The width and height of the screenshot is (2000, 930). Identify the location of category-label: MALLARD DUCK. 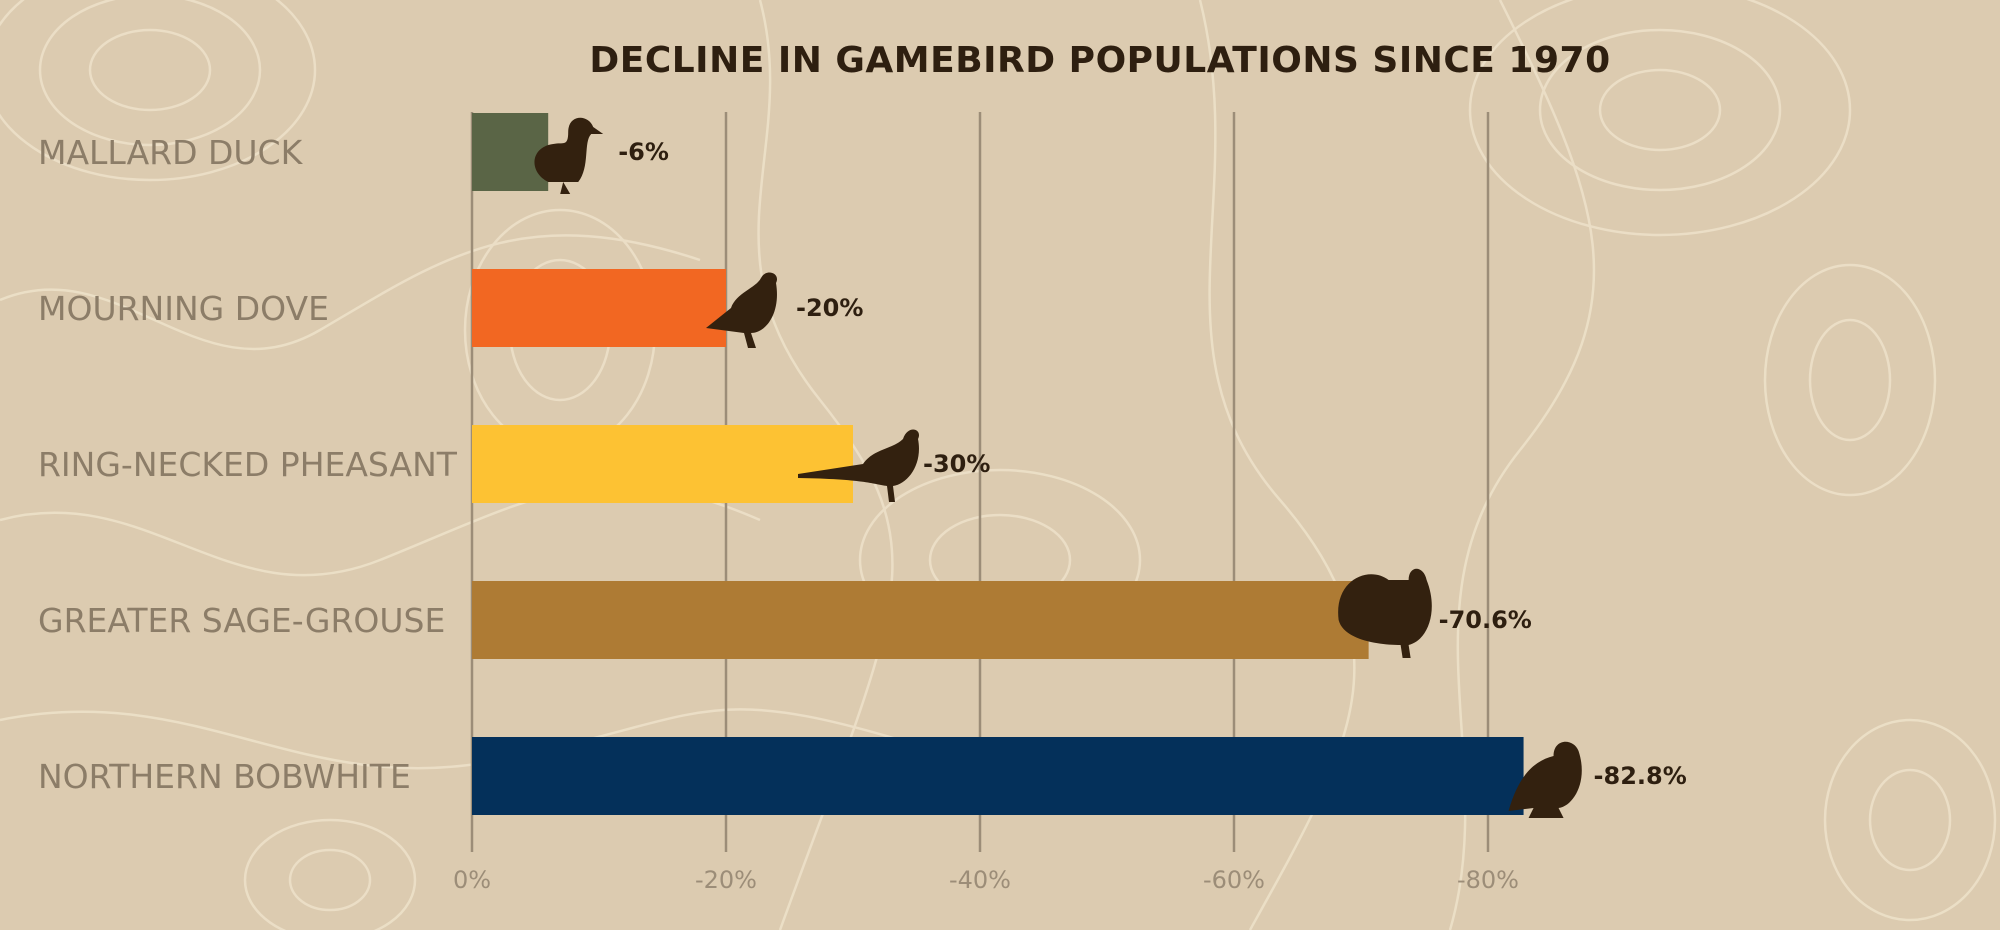
(171, 152).